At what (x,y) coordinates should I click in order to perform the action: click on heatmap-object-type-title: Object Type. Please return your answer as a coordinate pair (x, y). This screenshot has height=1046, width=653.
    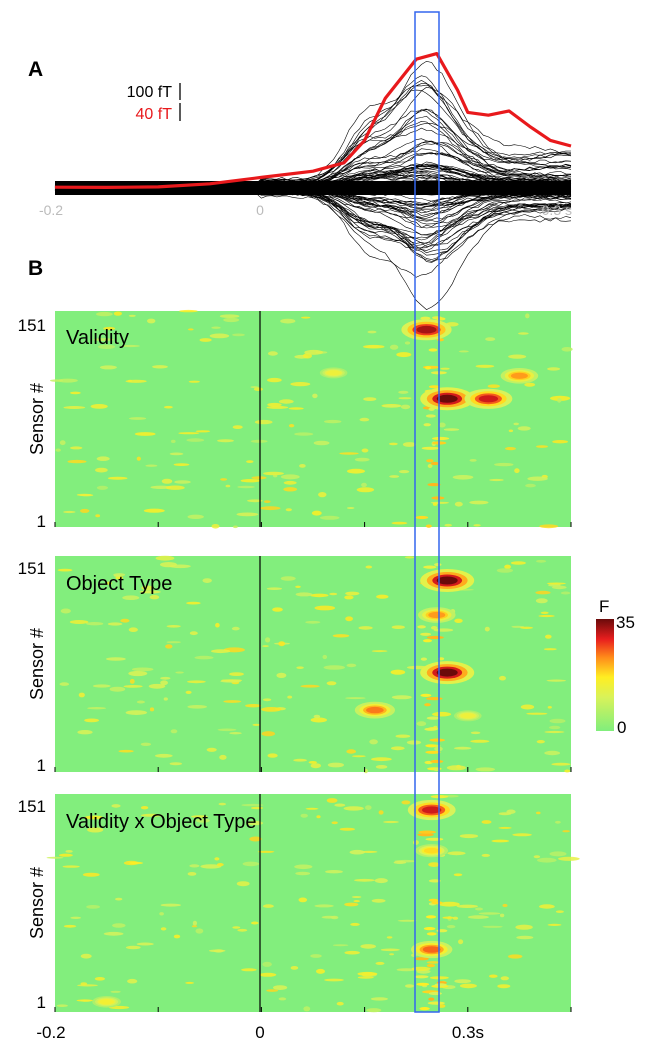
    Looking at the image, I should click on (119, 584).